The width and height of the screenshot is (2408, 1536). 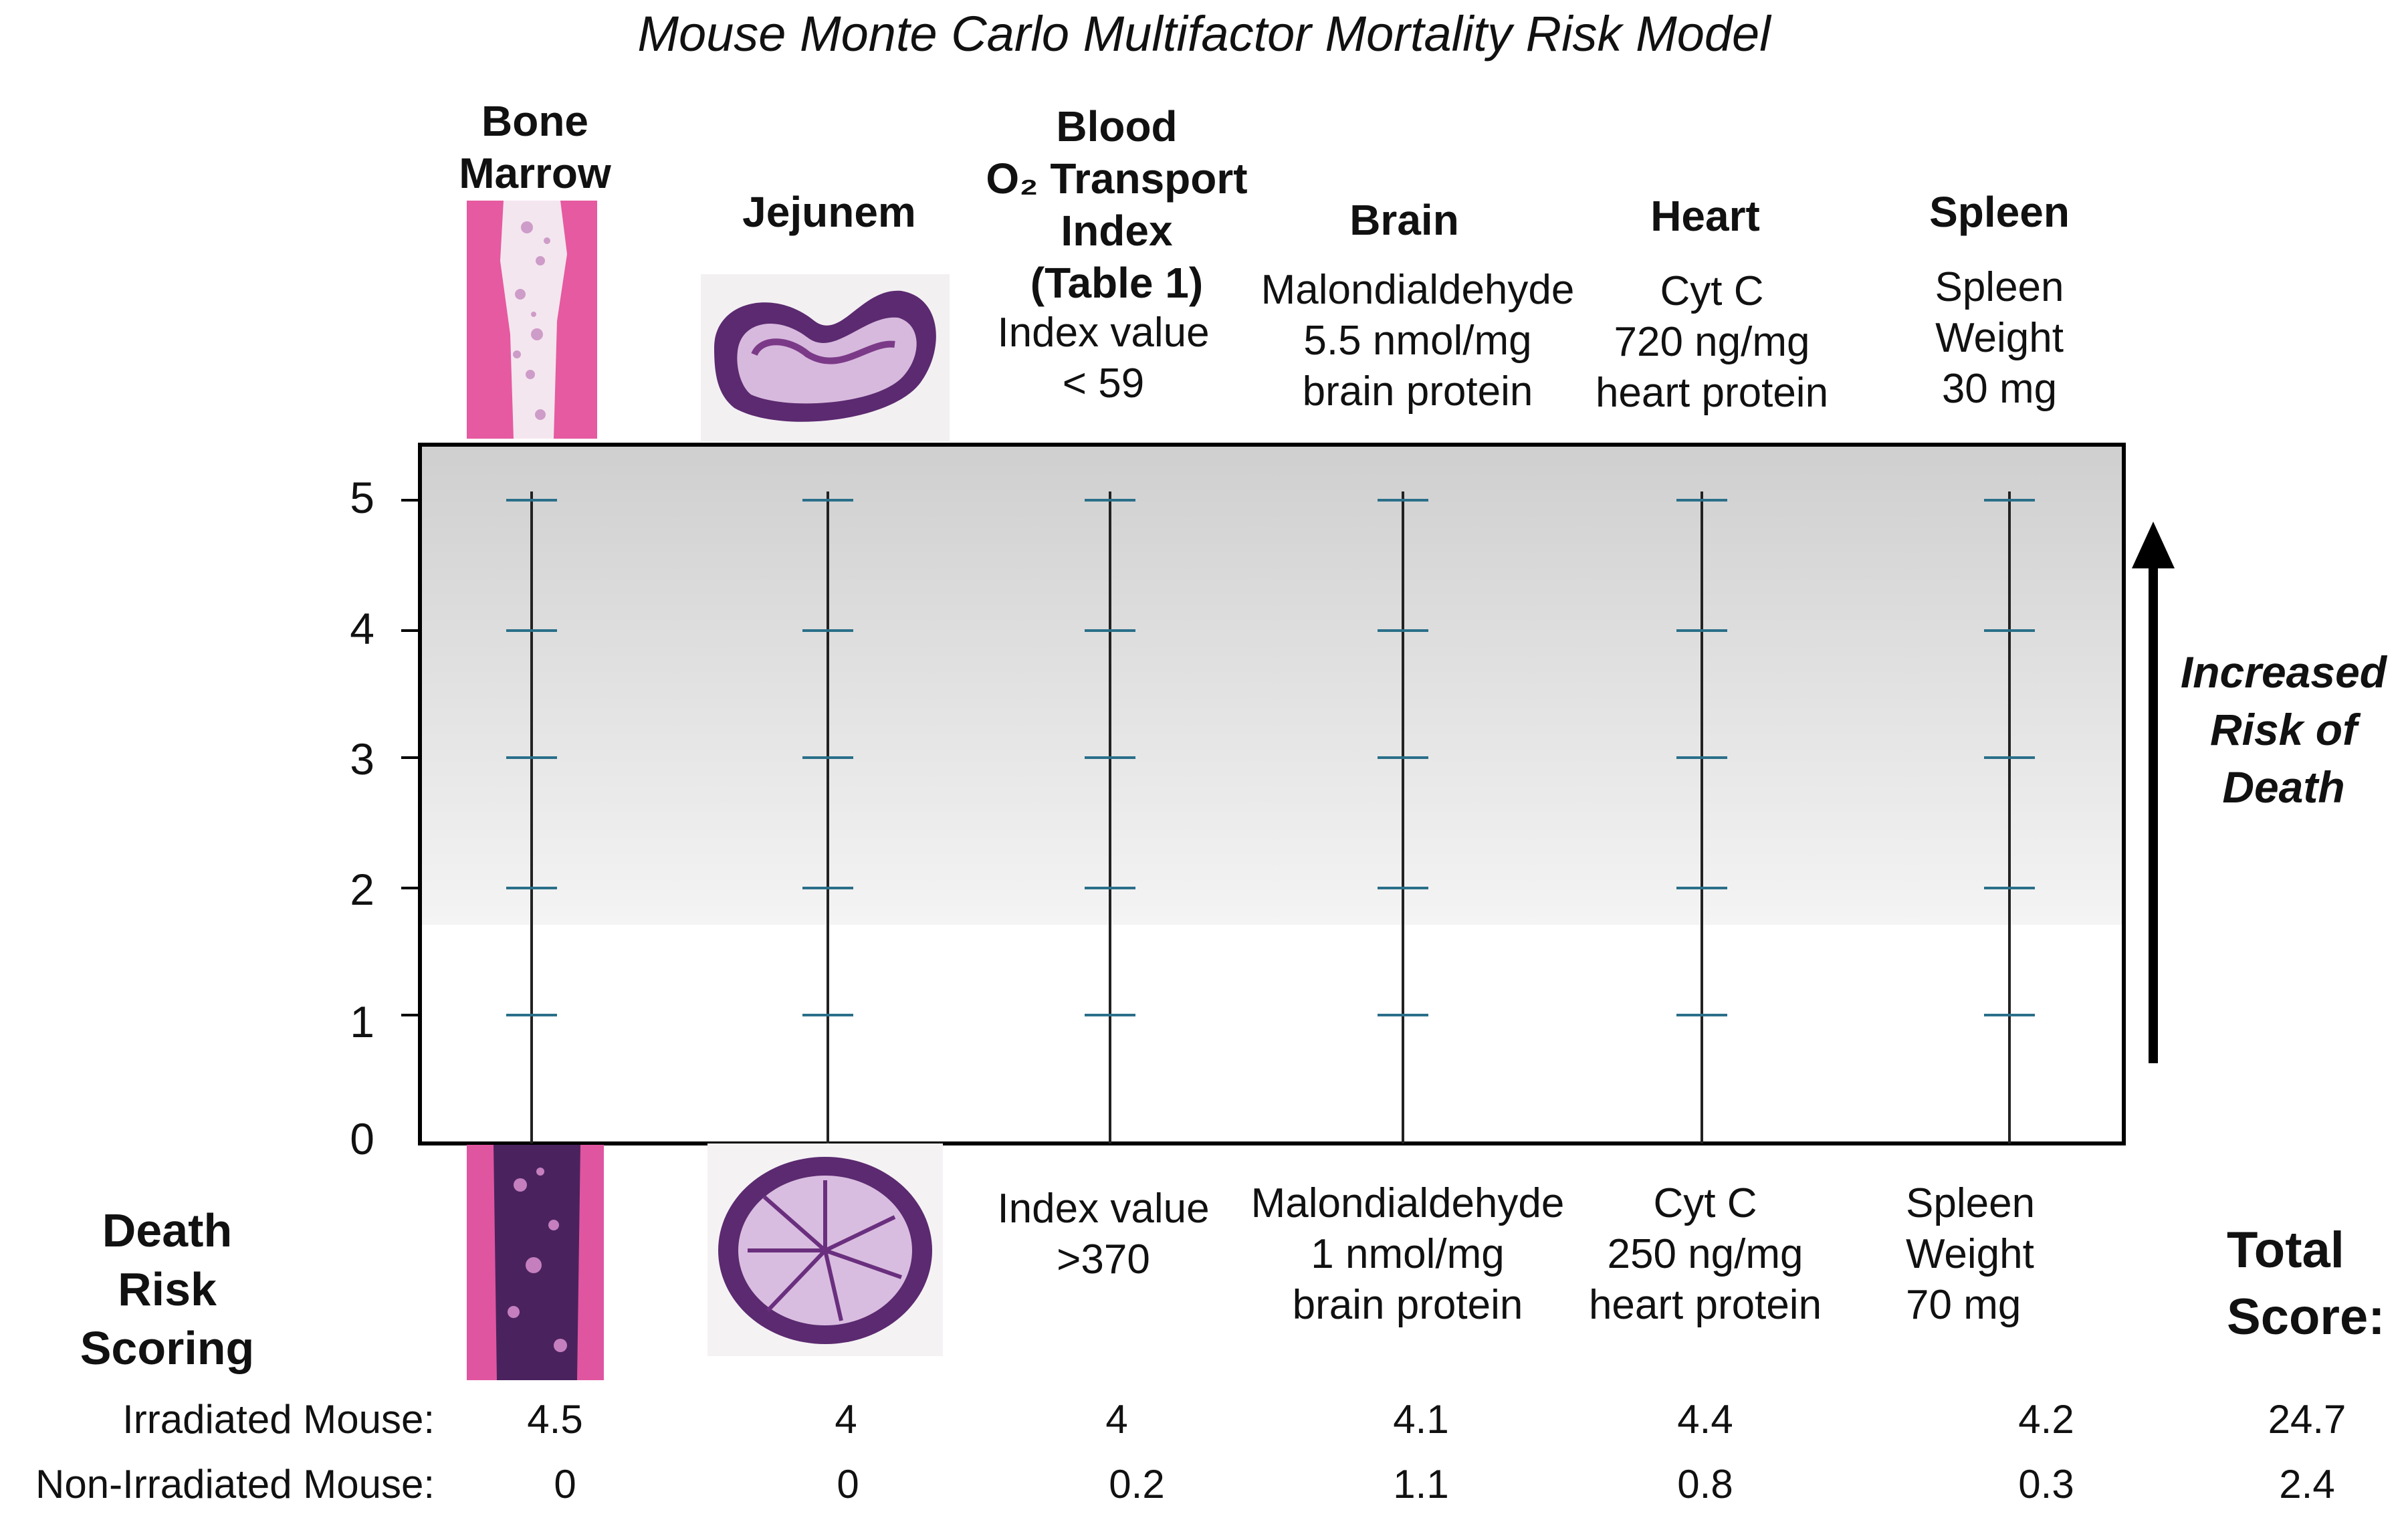 I want to click on risk-line: Increased, so click(x=2283, y=672).